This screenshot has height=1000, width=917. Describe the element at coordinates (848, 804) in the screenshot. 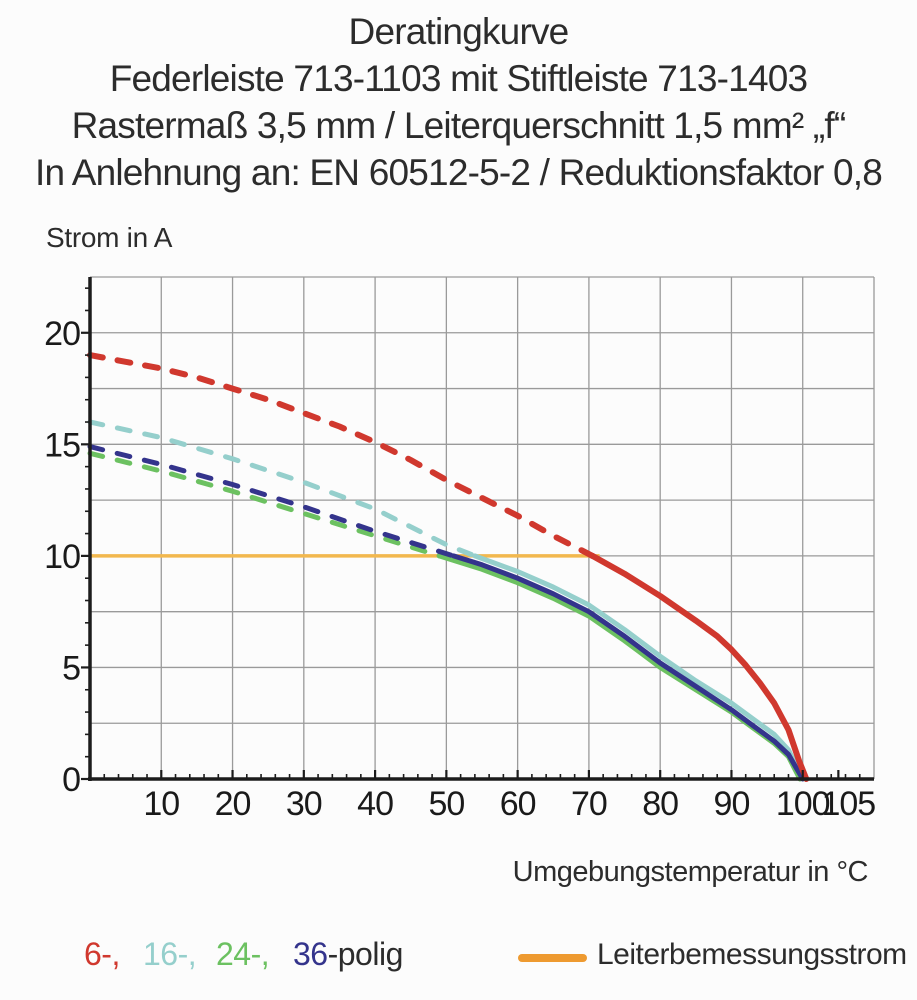

I see `svg-text: 105` at that location.